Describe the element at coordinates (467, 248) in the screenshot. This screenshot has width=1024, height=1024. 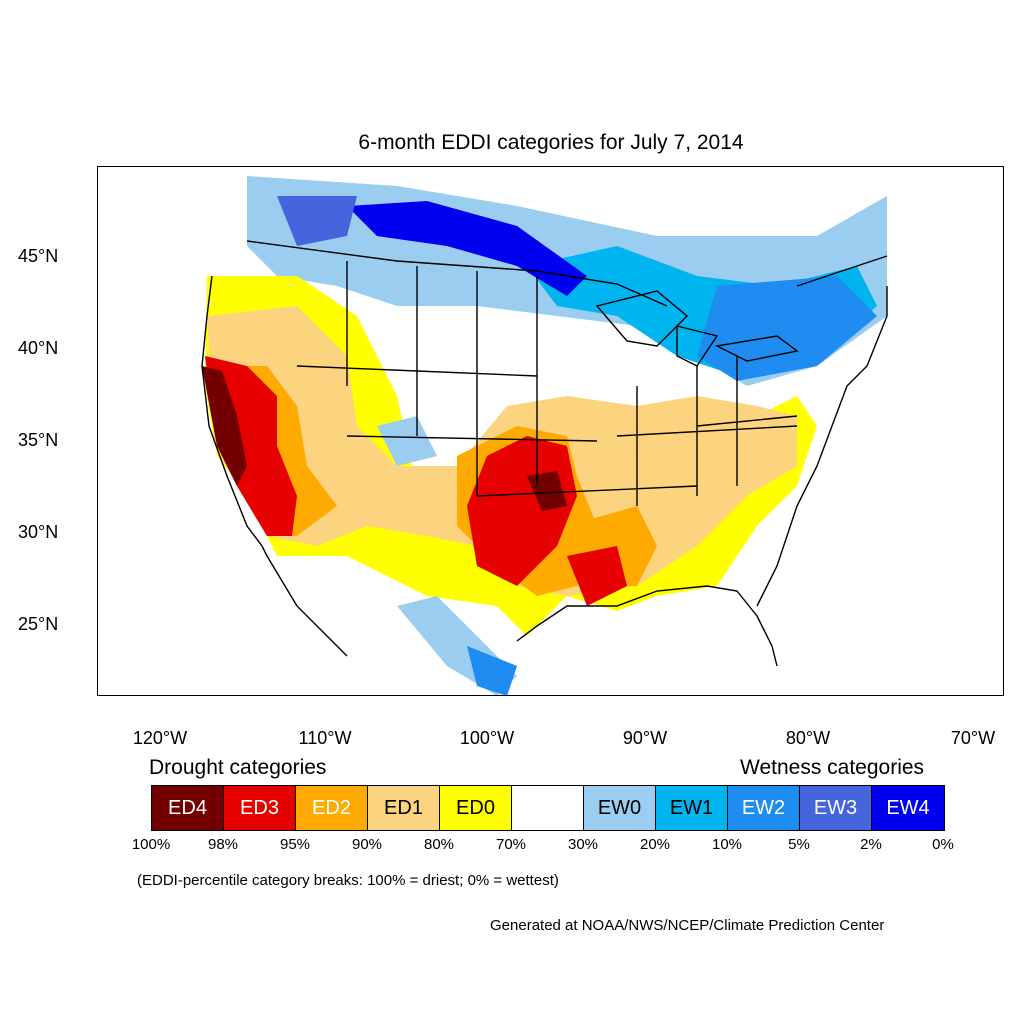
I see `wettest-north` at that location.